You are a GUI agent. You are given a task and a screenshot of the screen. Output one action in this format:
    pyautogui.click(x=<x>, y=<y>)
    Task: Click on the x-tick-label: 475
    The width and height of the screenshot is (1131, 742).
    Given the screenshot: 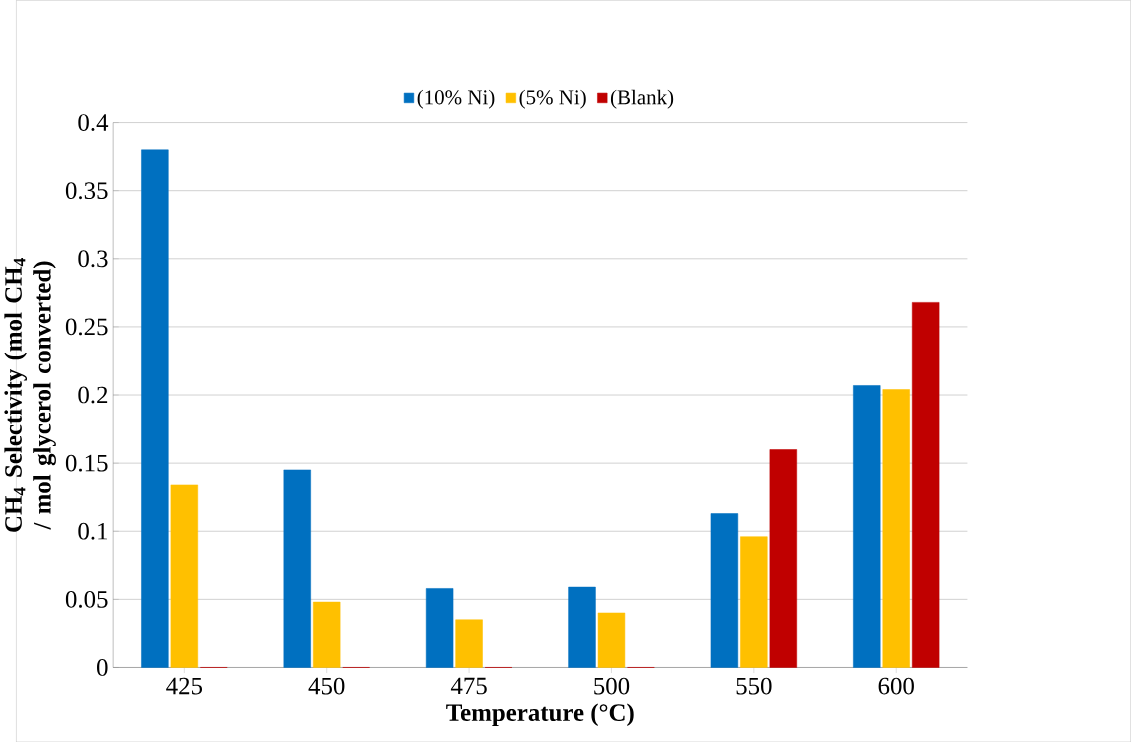 What is the action you would take?
    pyautogui.click(x=468, y=686)
    